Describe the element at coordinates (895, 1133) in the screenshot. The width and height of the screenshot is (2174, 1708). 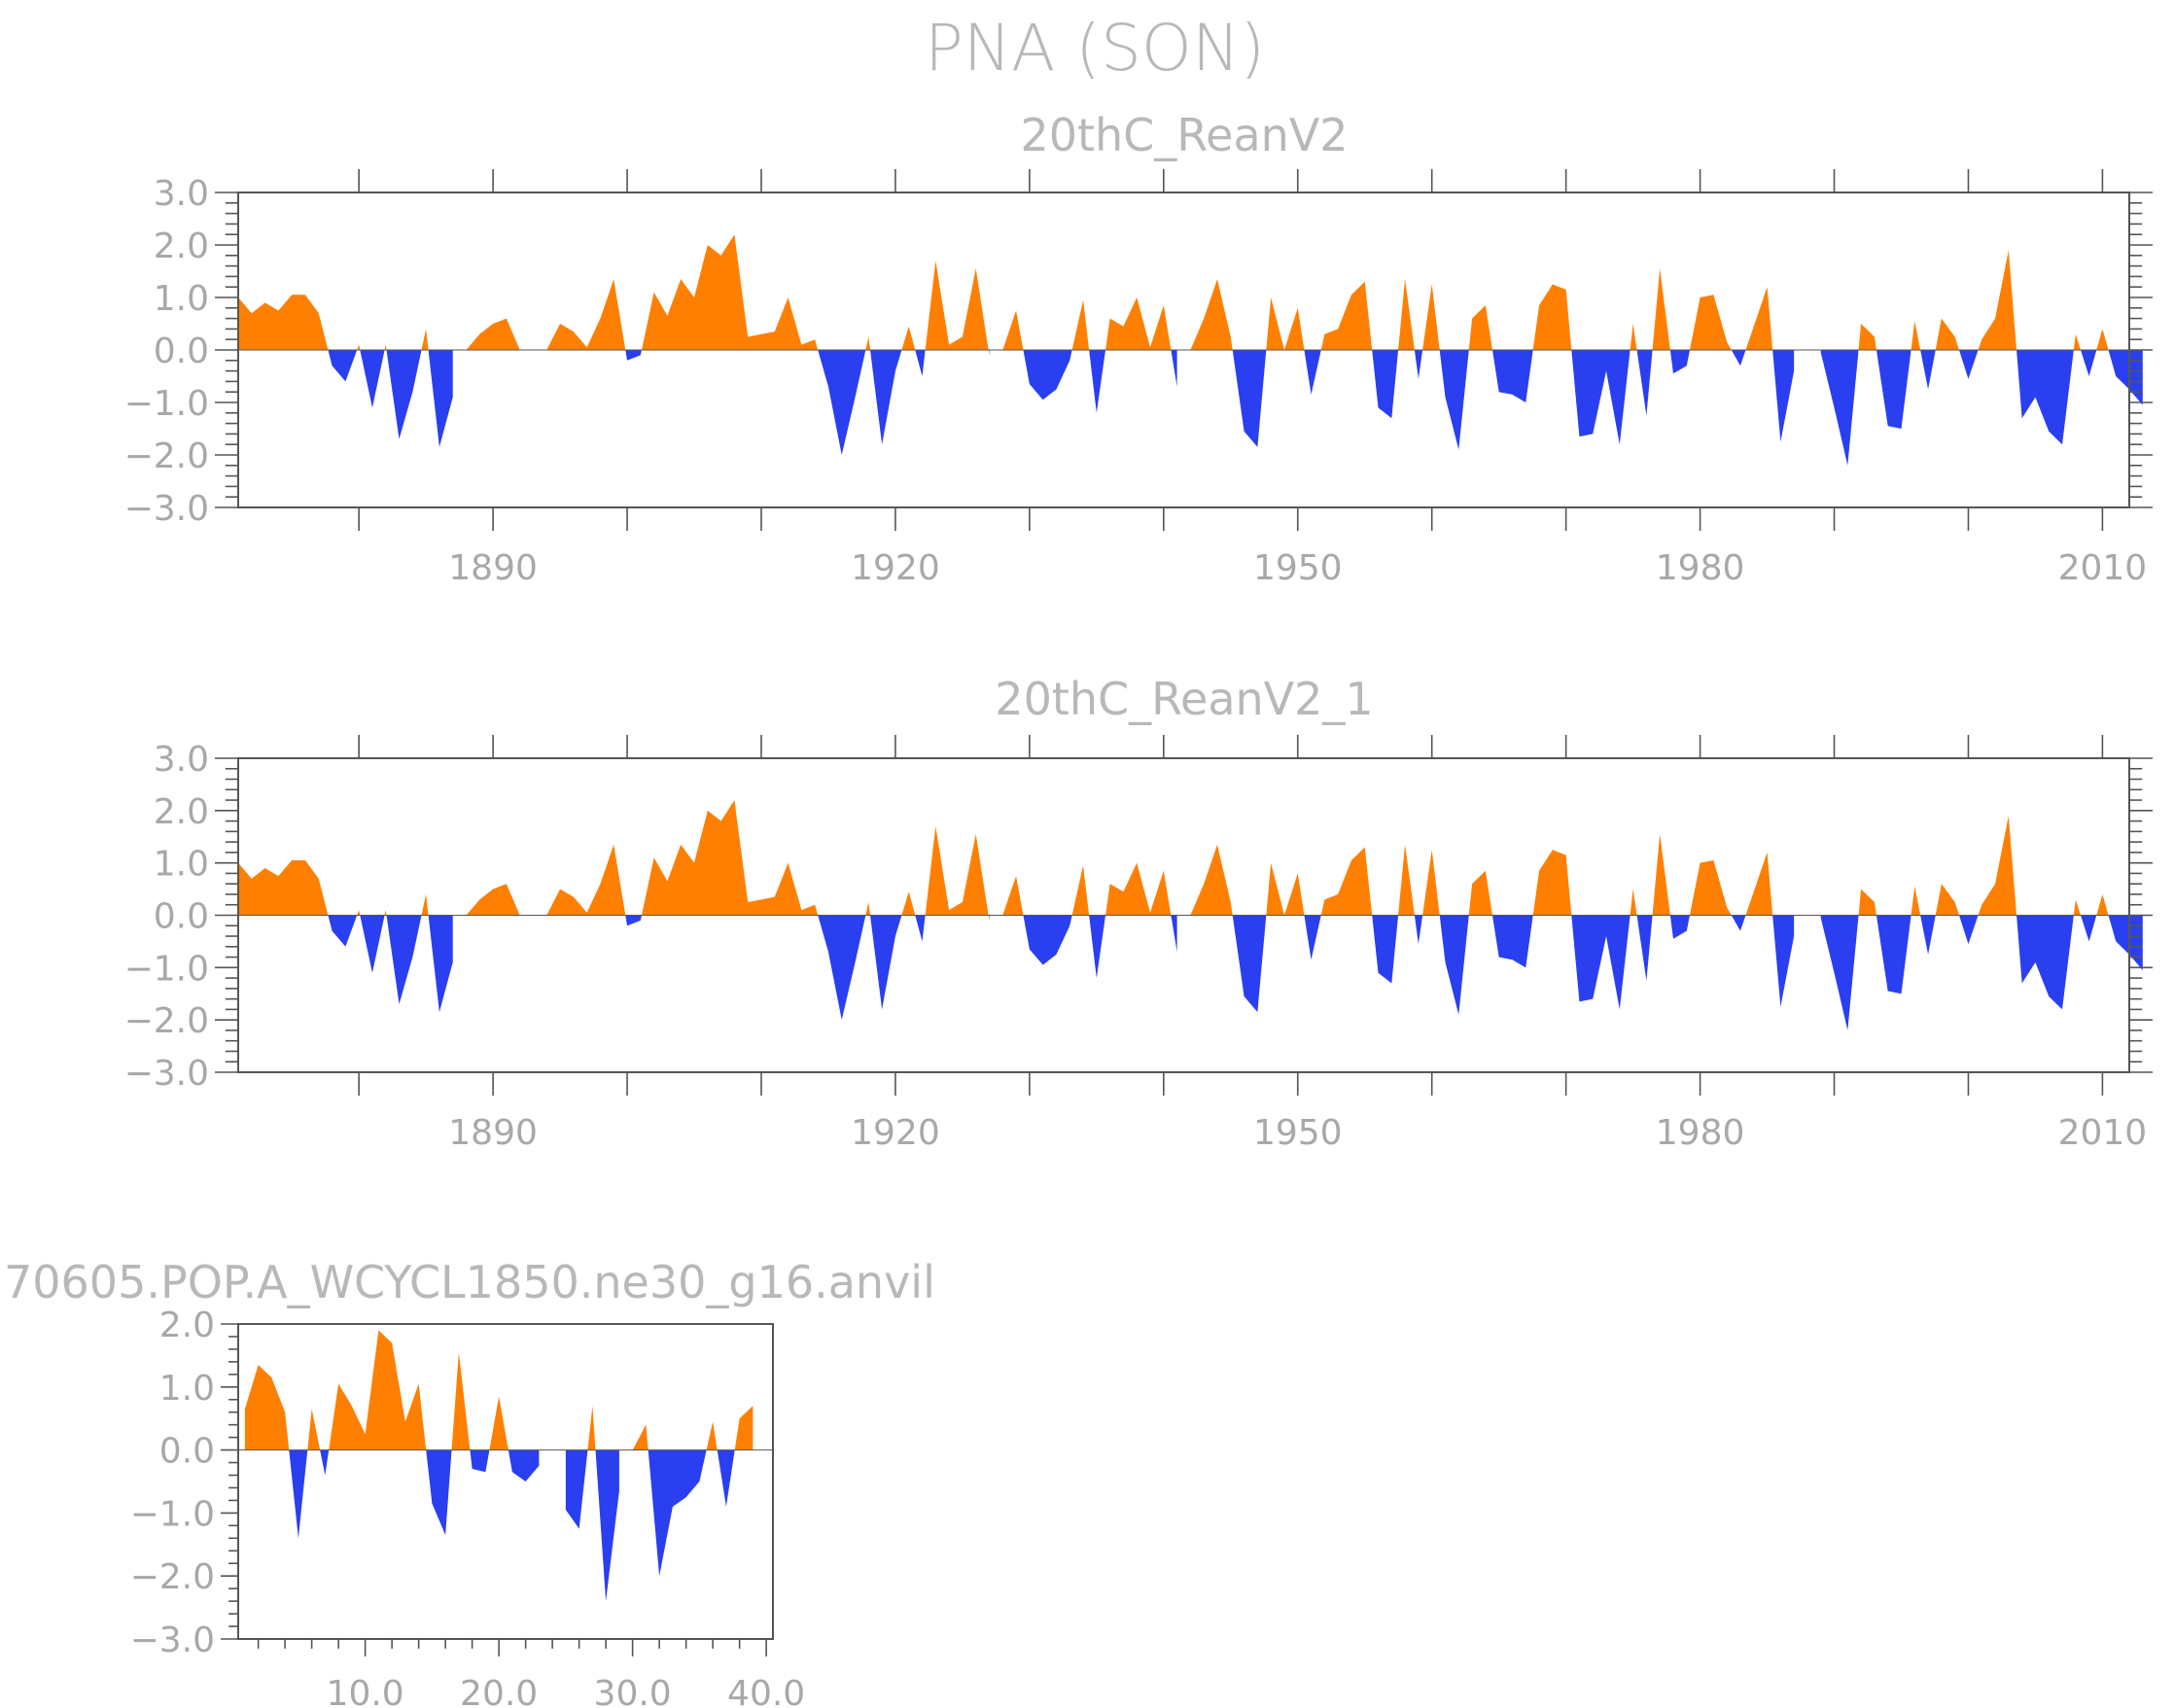
I see `x-tick-label: 1920` at that location.